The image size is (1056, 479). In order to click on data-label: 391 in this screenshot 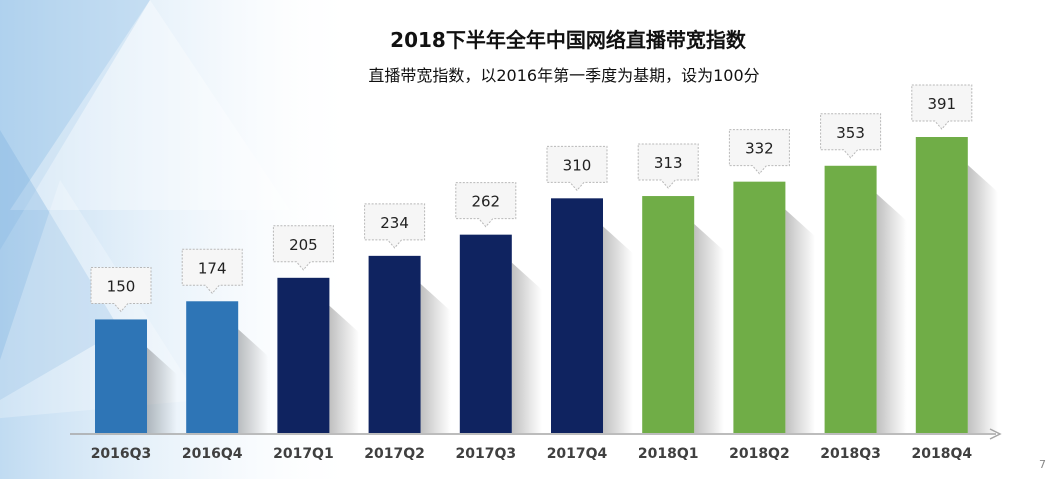, I will do `click(941, 104)`.